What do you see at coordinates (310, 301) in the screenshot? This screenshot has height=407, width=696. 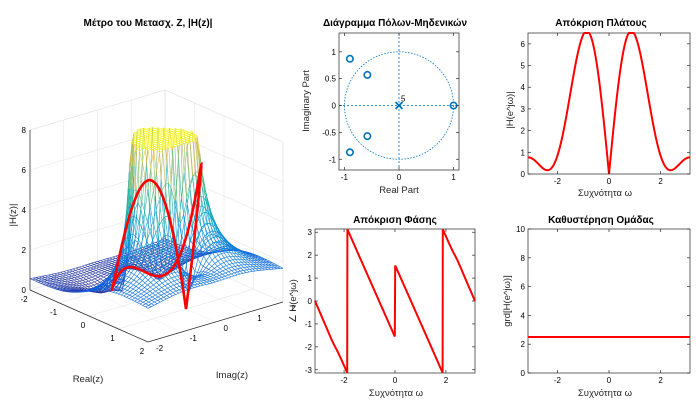 I see `phase-ytick-label: 0` at bounding box center [310, 301].